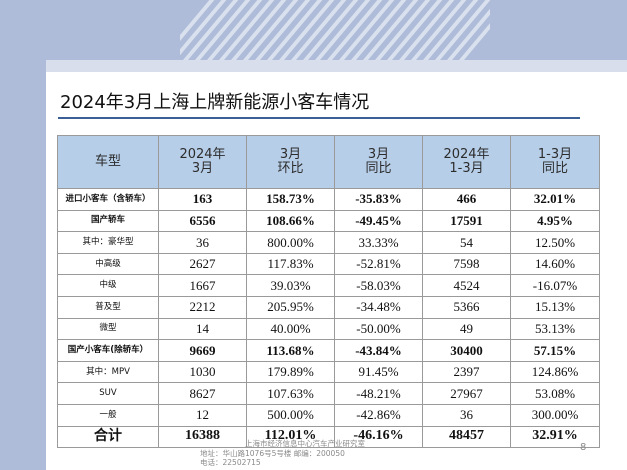  Describe the element at coordinates (202, 221) in the screenshot. I see `table-cell: 6556` at that location.